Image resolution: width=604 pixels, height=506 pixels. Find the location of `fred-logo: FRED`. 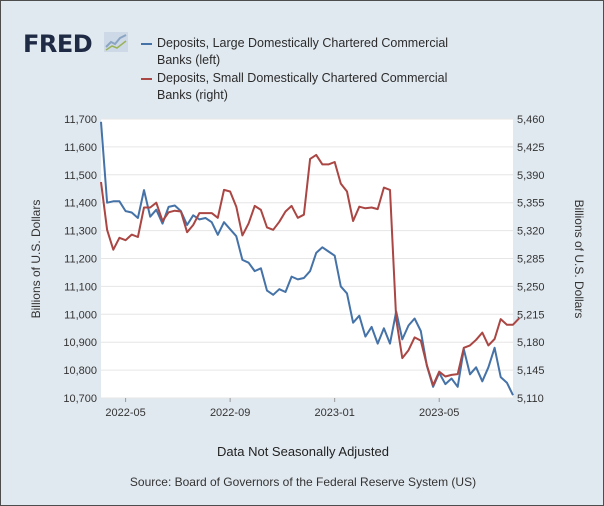

fred-logo: FRED is located at coordinates (58, 44).